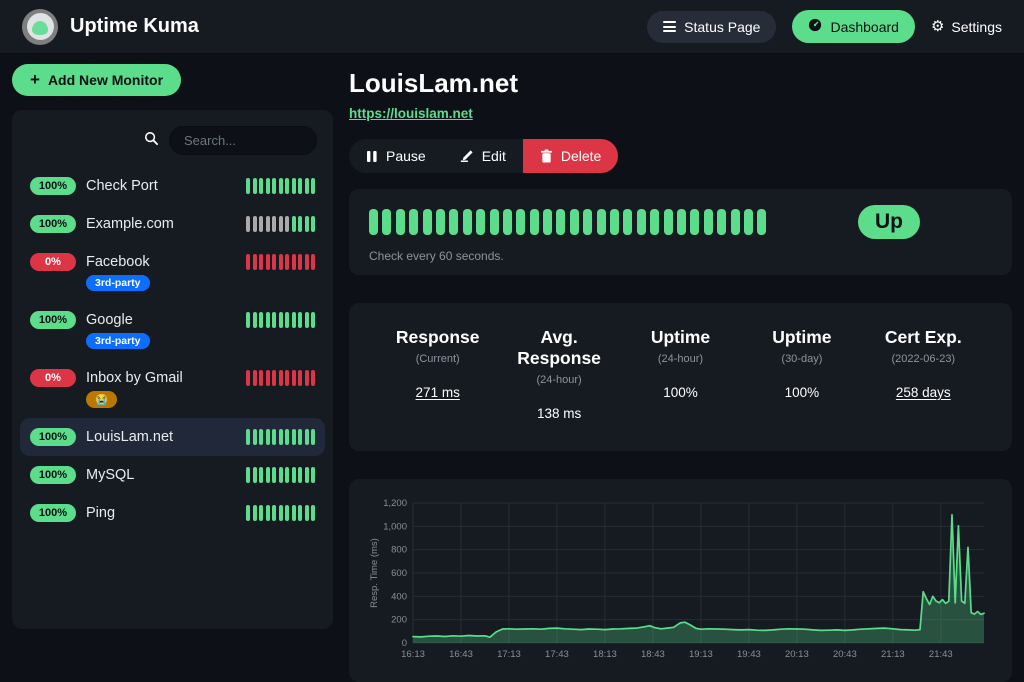 The height and width of the screenshot is (682, 1024). I want to click on delete-button: Delete, so click(570, 156).